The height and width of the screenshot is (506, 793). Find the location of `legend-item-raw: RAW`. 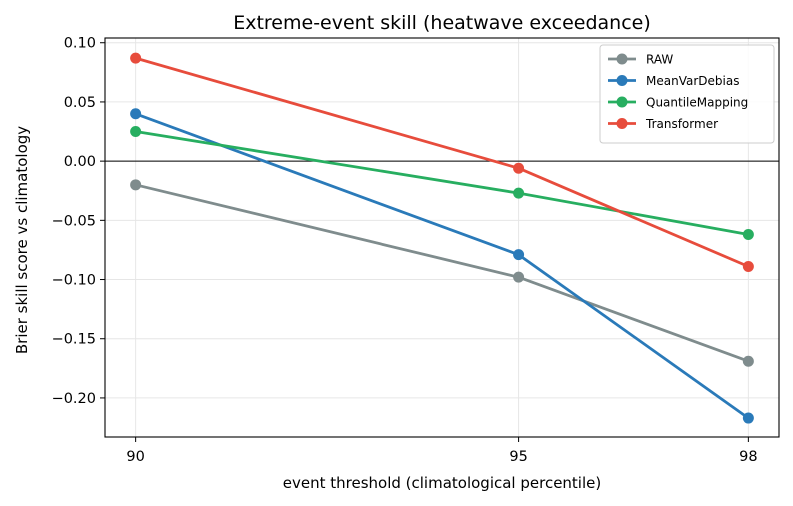

legend-item-raw: RAW is located at coordinates (640, 60).